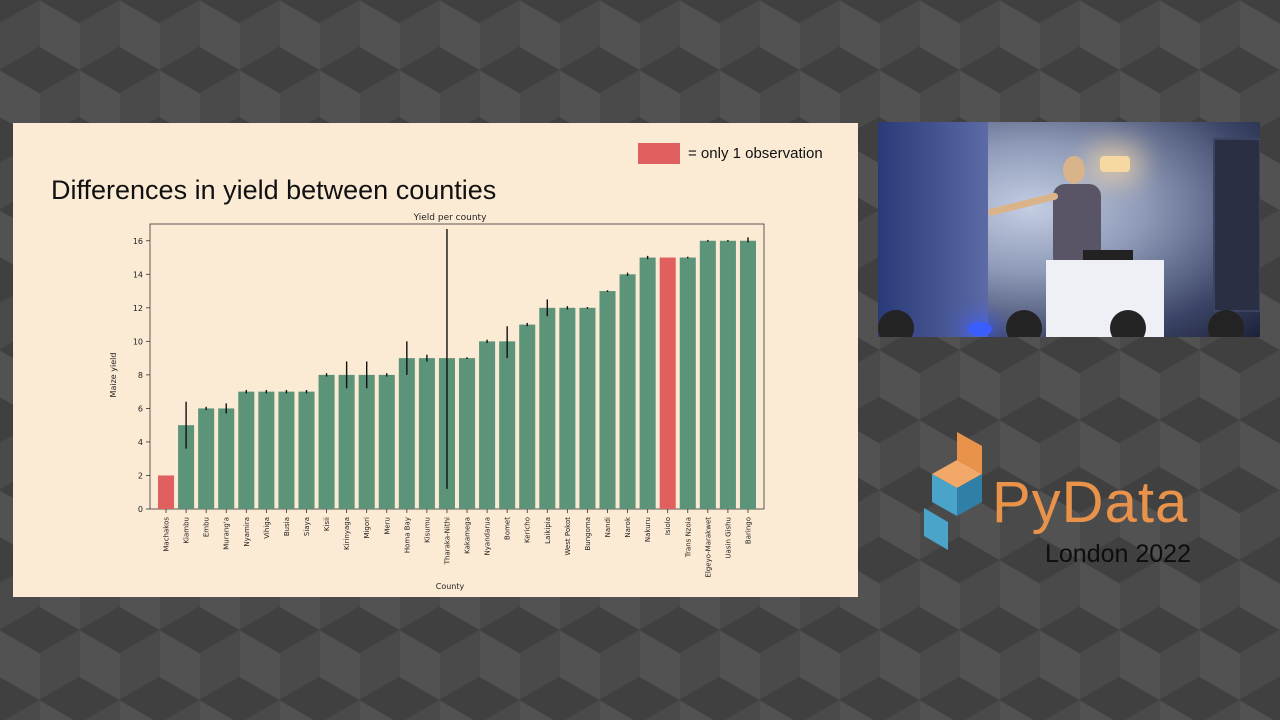 Image resolution: width=1280 pixels, height=720 pixels. What do you see at coordinates (1236, 225) in the screenshot?
I see `door` at bounding box center [1236, 225].